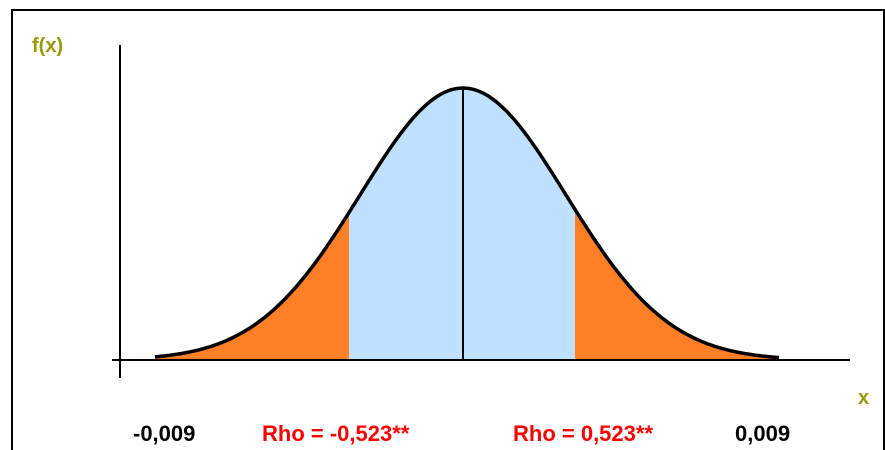  I want to click on x-axis-label: x, so click(863, 398).